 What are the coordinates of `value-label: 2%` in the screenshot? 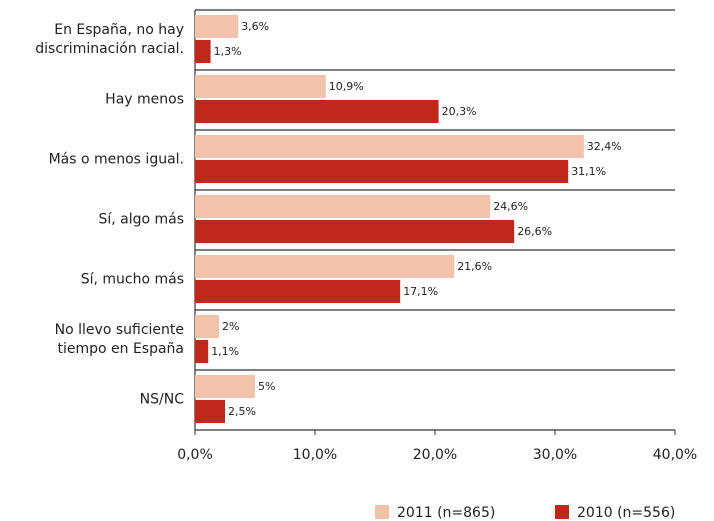 It's located at (230, 326).